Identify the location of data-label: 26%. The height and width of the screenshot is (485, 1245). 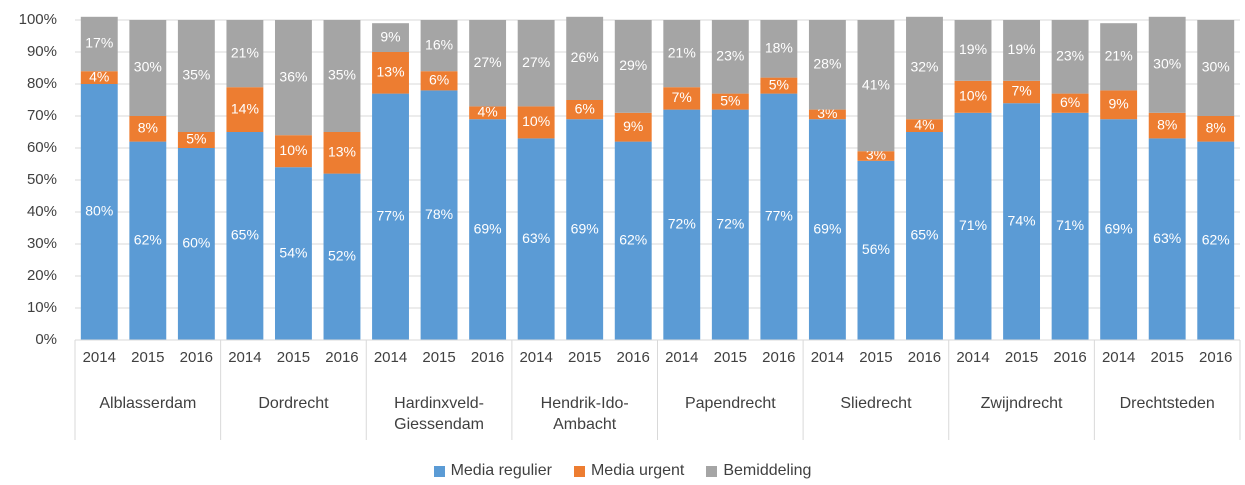
(585, 57).